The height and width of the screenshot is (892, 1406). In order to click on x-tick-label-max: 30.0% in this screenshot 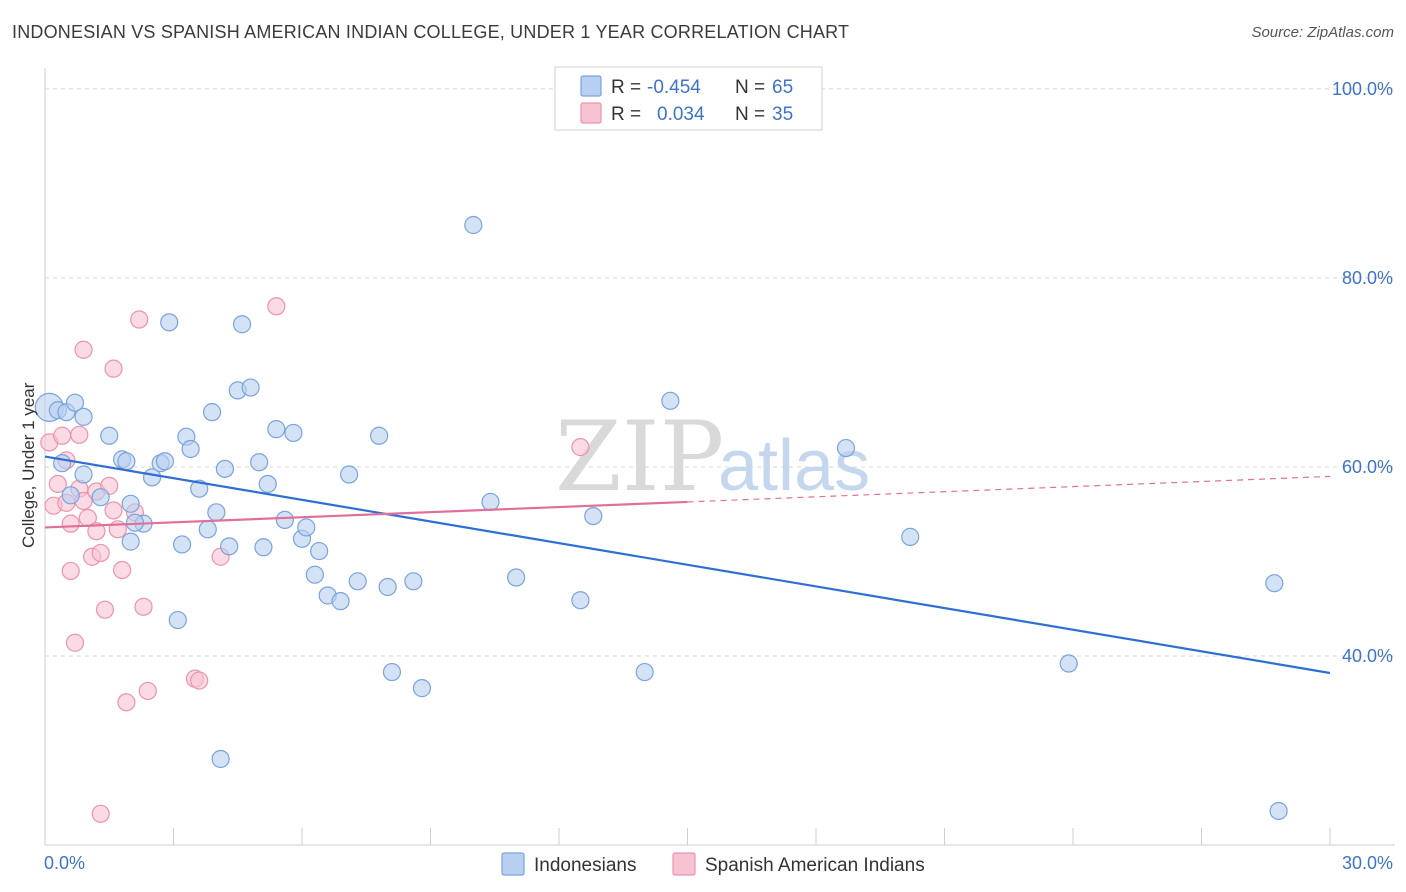, I will do `click(1367, 863)`.